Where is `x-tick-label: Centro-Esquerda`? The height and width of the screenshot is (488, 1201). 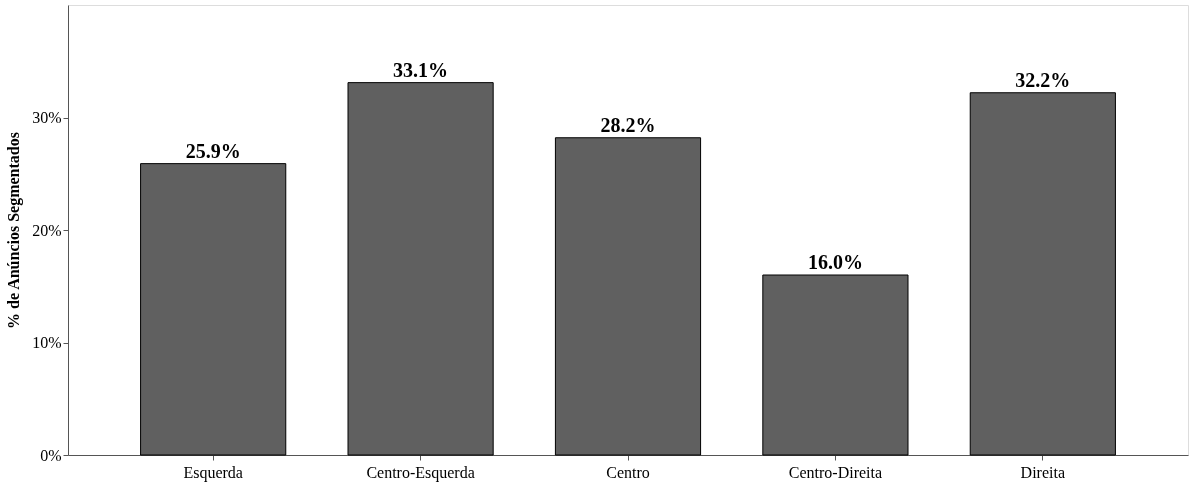
x-tick-label: Centro-Esquerda is located at coordinates (420, 472).